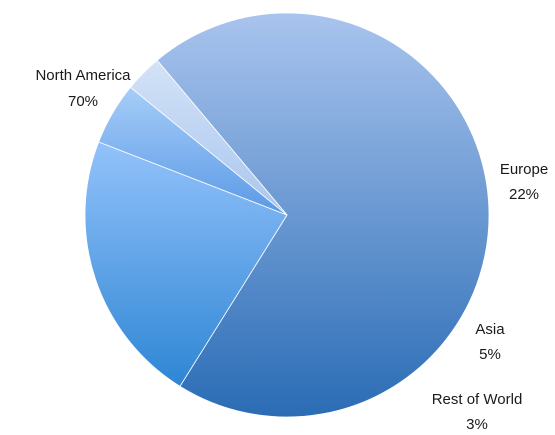  Describe the element at coordinates (490, 354) in the screenshot. I see `slice-value-asia: 5%` at that location.